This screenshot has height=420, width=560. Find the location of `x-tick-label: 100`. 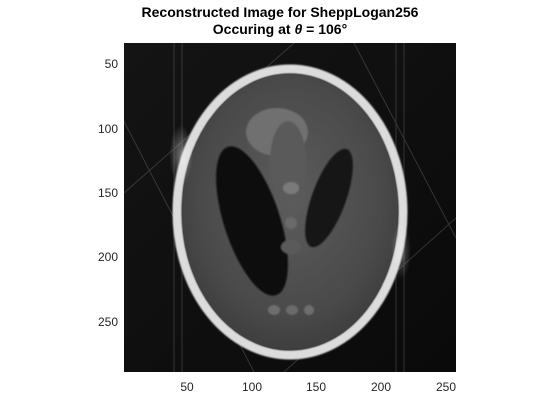

x-tick-label: 100 is located at coordinates (252, 387).